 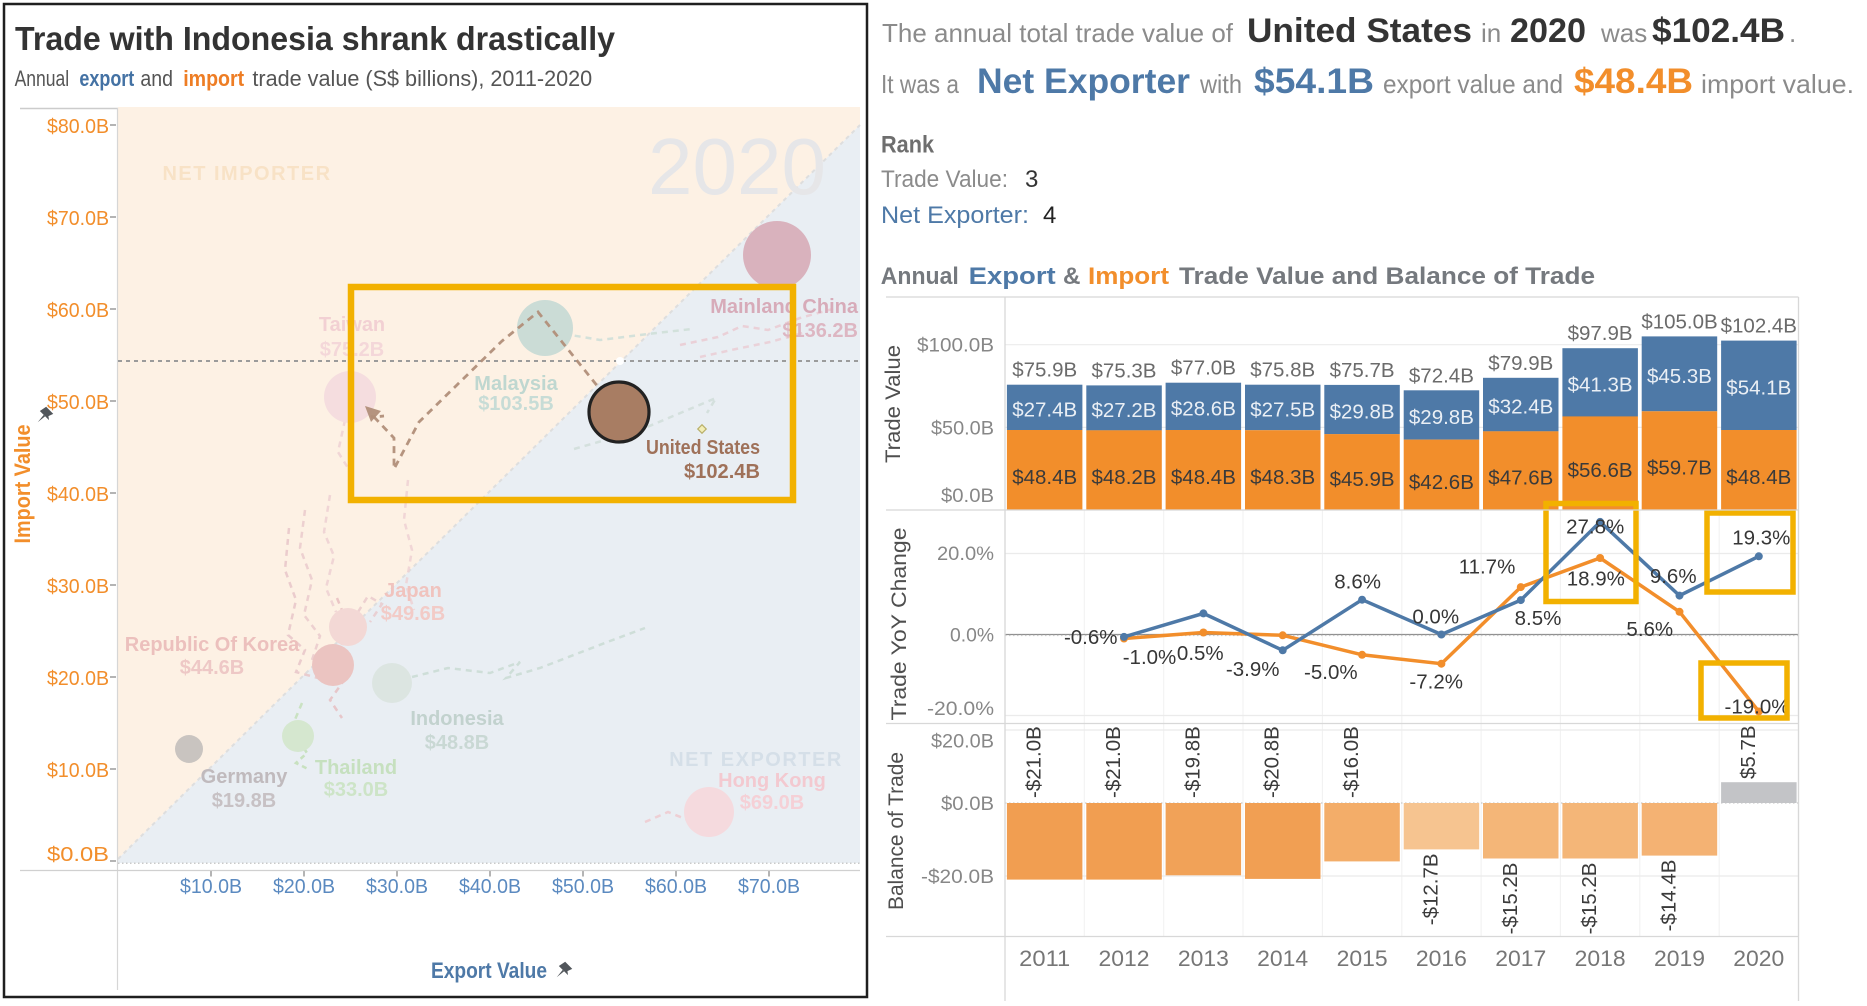 I want to click on svg-text: Export Value, so click(x=489, y=970).